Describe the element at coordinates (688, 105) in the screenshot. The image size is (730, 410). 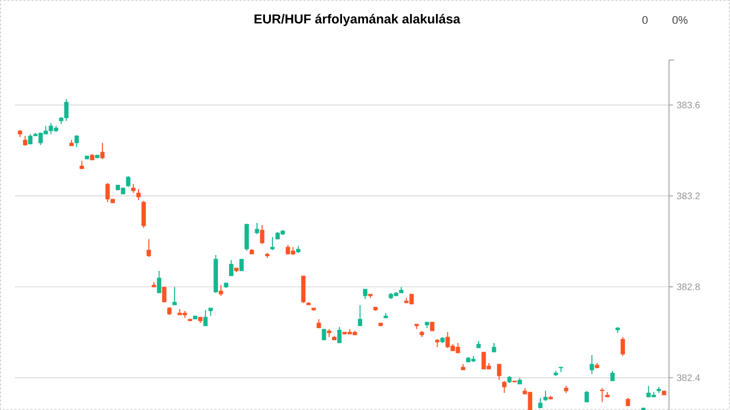
I see `y-tick-label: 383.6` at that location.